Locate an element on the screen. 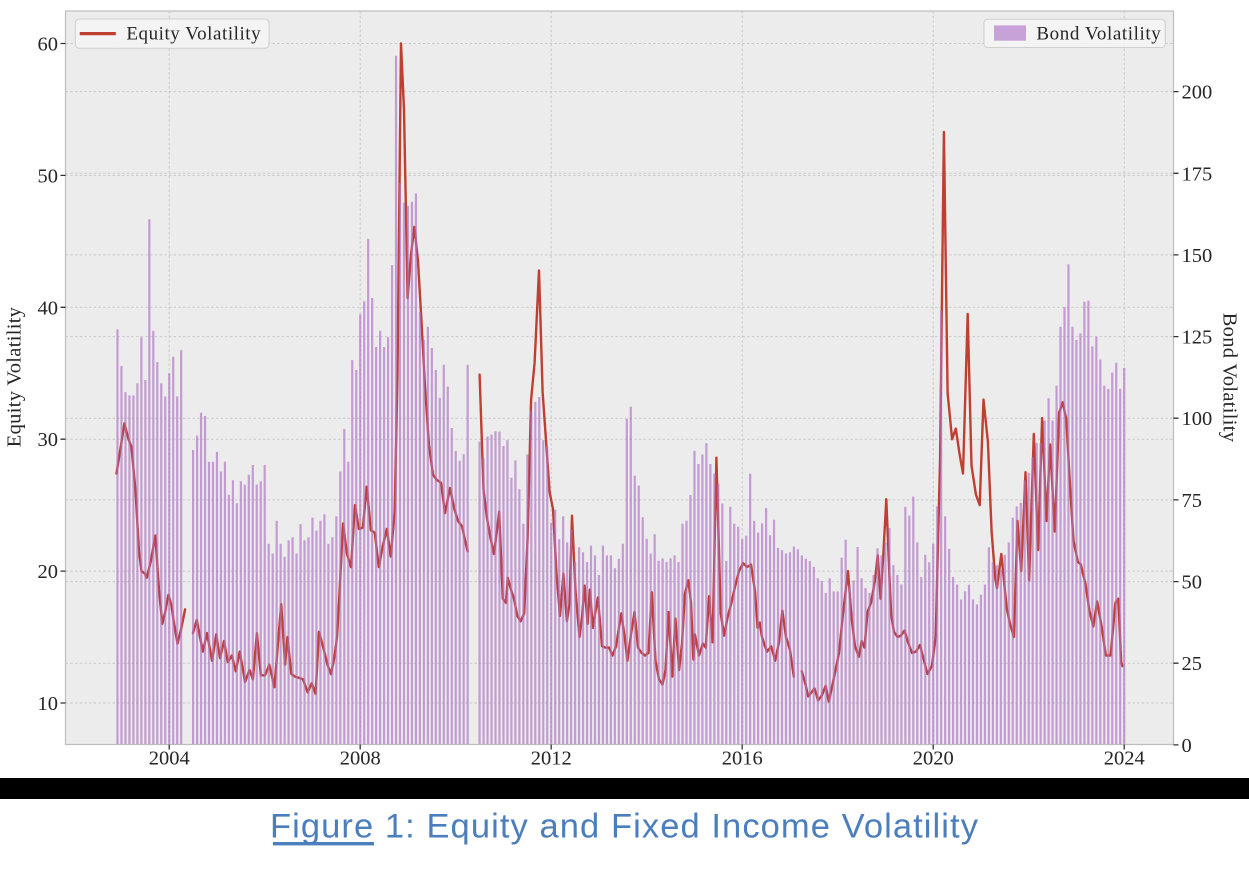 This screenshot has width=1249, height=885. svg-text: 40 is located at coordinates (48, 308).